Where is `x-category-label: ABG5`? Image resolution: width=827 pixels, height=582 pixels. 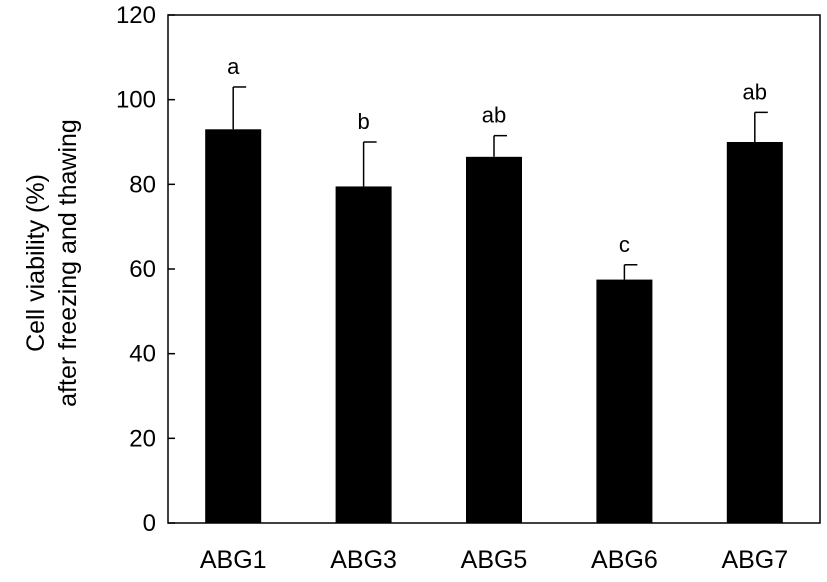
x-category-label: ABG5 is located at coordinates (494, 560).